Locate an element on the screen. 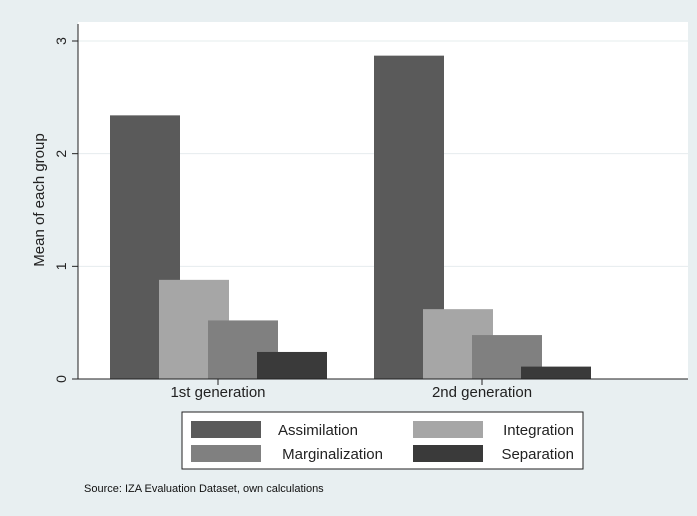  legend-key-integration is located at coordinates (448, 429).